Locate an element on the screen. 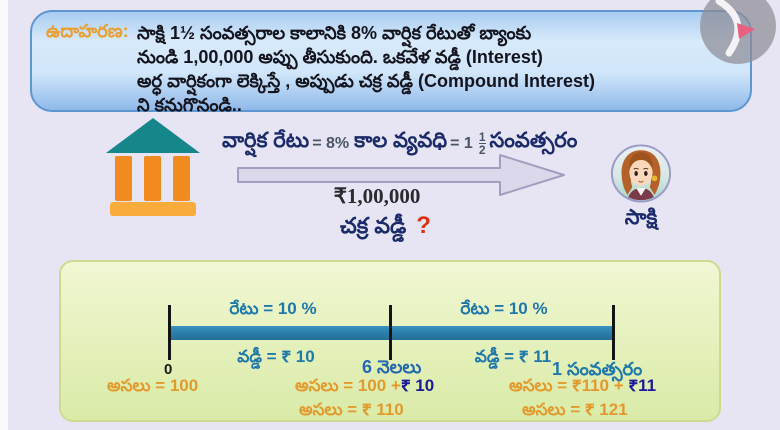  interest-label-segment-2: వడ్డీ = ₹ 11 is located at coordinates (513, 356).